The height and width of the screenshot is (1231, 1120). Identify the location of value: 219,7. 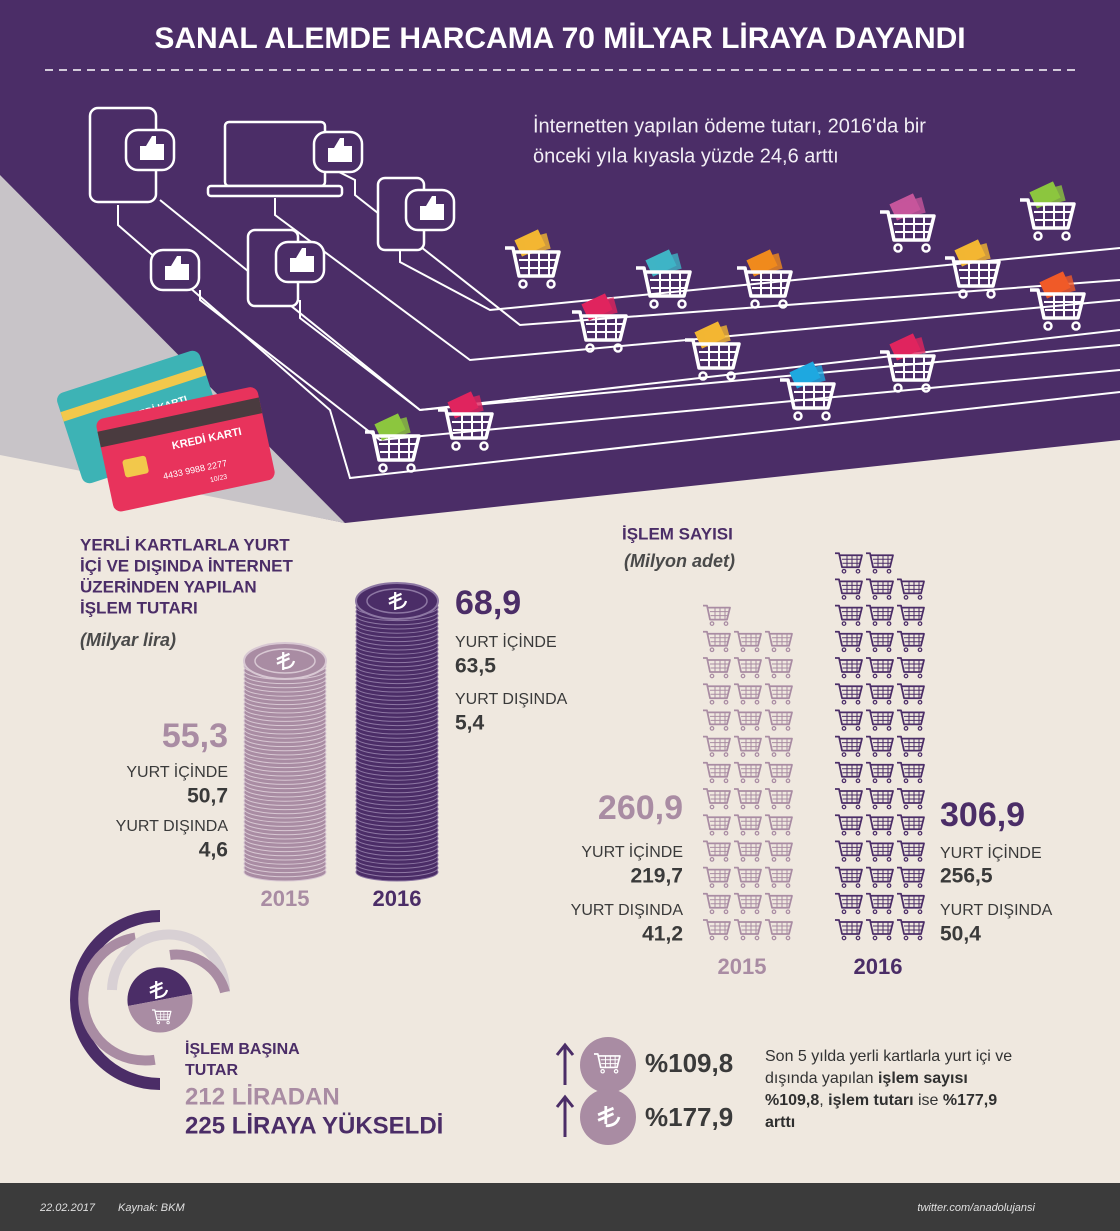
(656, 876).